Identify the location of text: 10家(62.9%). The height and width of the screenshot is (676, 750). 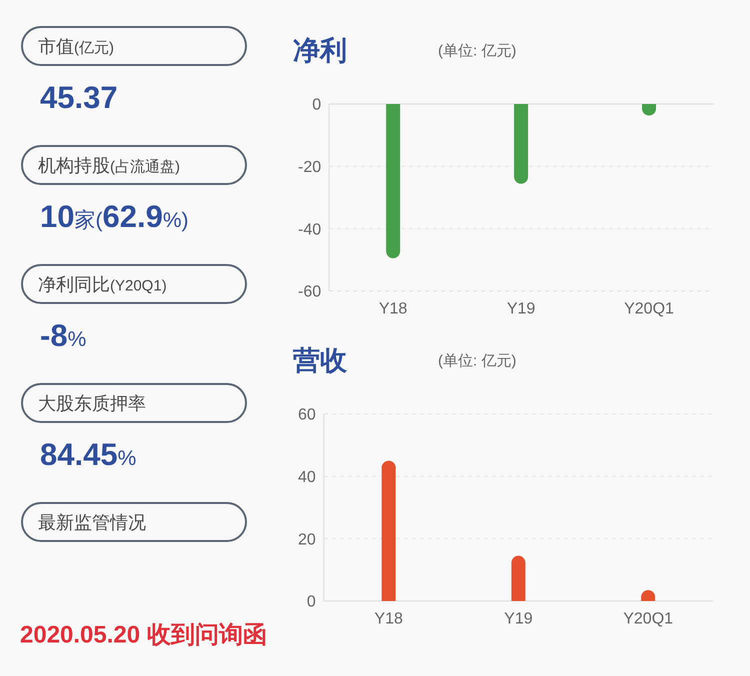
(114, 216).